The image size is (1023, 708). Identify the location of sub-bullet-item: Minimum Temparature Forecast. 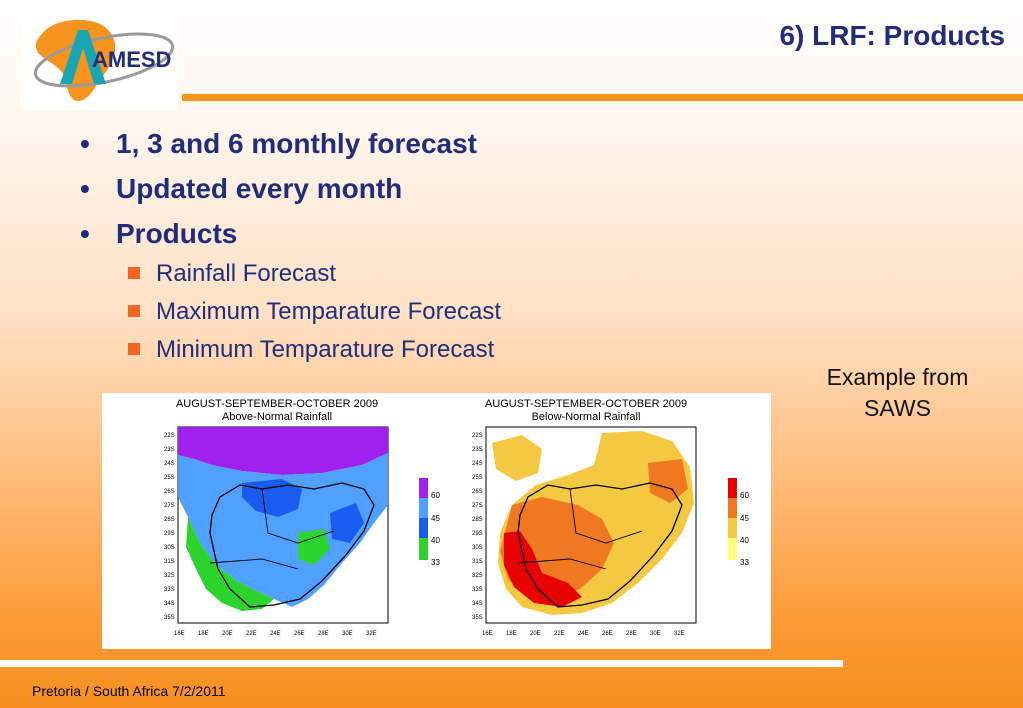
(314, 353).